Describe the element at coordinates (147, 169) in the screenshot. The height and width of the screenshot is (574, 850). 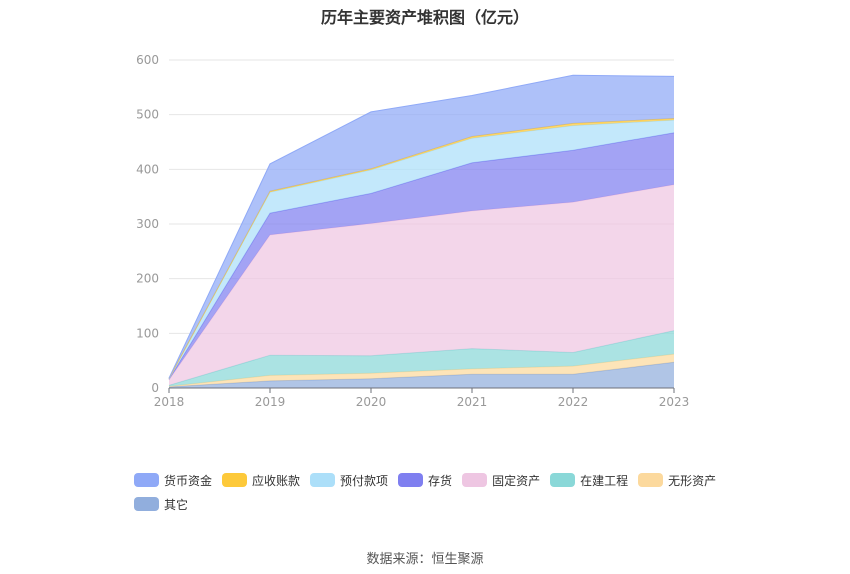
I see `y-tick-label: 400` at that location.